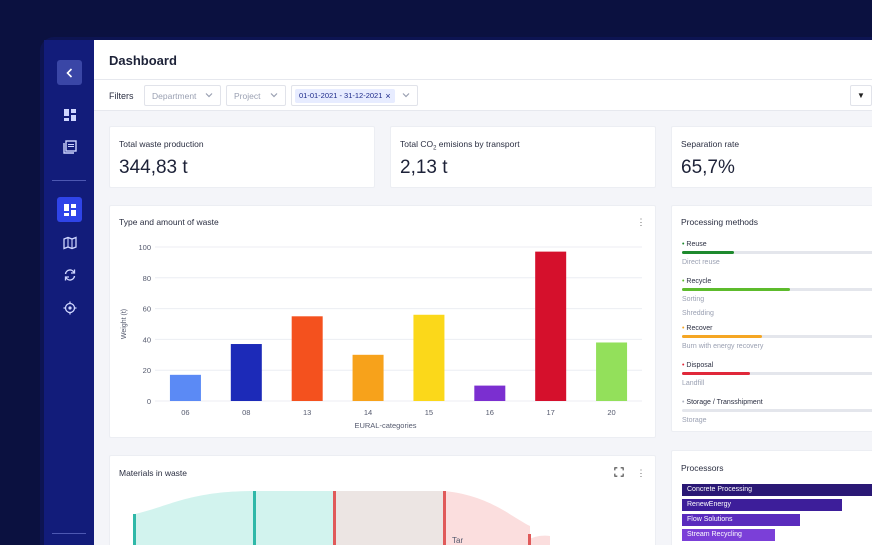 The image size is (872, 545). What do you see at coordinates (242, 157) in the screenshot?
I see `kpi-card-waste: Total waste production 344,83 t` at bounding box center [242, 157].